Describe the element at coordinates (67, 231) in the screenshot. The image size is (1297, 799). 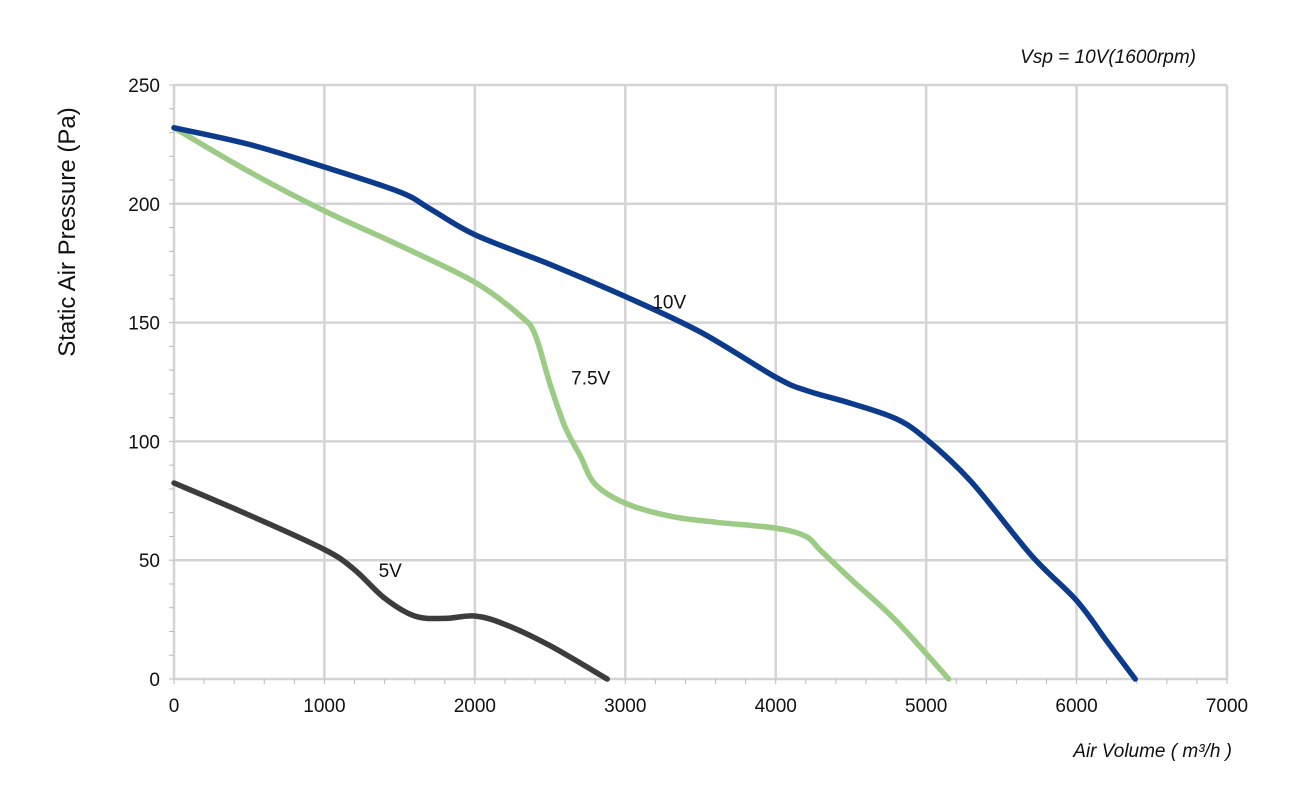
I see `y-axis-title: Static Air Pressure (Pa)` at that location.